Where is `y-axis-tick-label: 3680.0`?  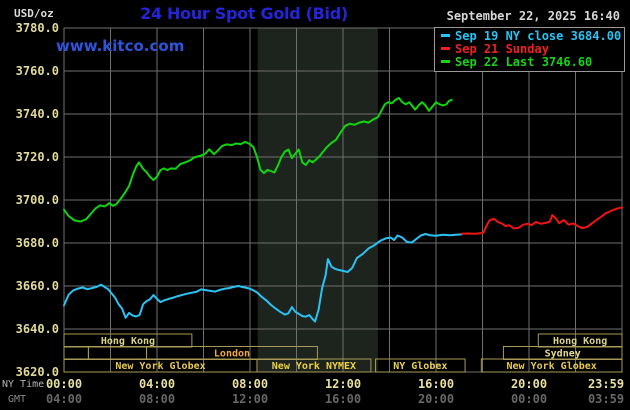
y-axis-tick-label: 3680.0 is located at coordinates (37, 243).